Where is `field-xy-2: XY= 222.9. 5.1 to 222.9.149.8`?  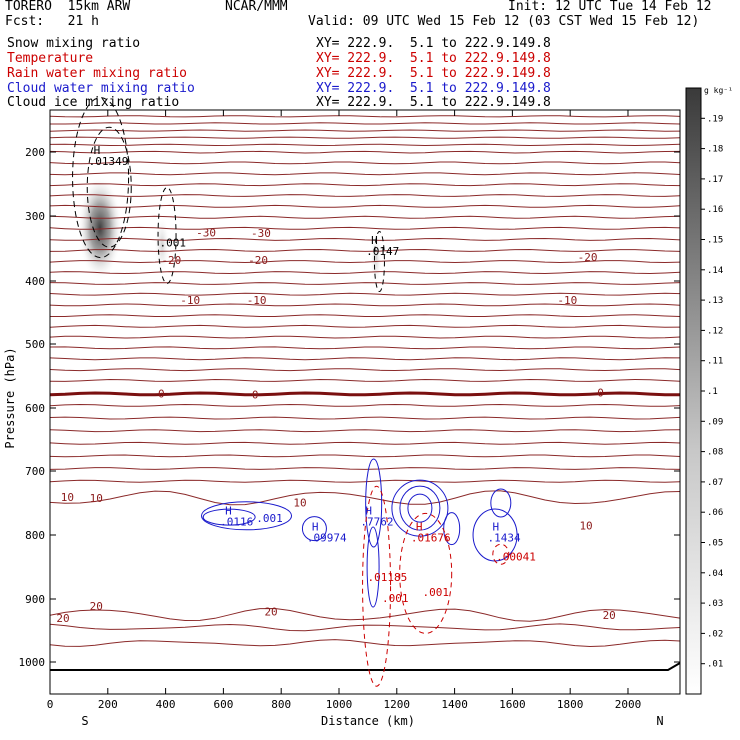
field-xy-2: XY= 222.9. 5.1 to 222.9.149.8 is located at coordinates (433, 73).